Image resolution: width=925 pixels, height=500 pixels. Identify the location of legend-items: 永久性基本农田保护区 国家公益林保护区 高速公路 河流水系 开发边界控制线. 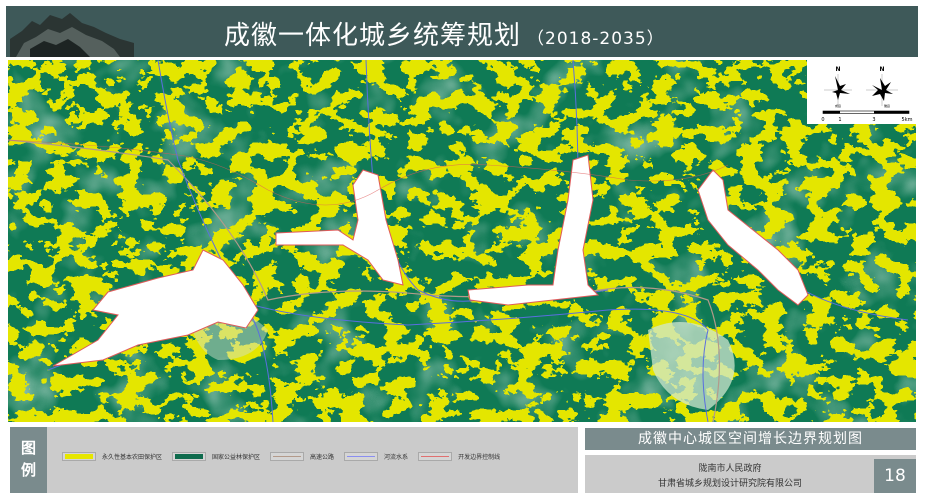
(286, 456).